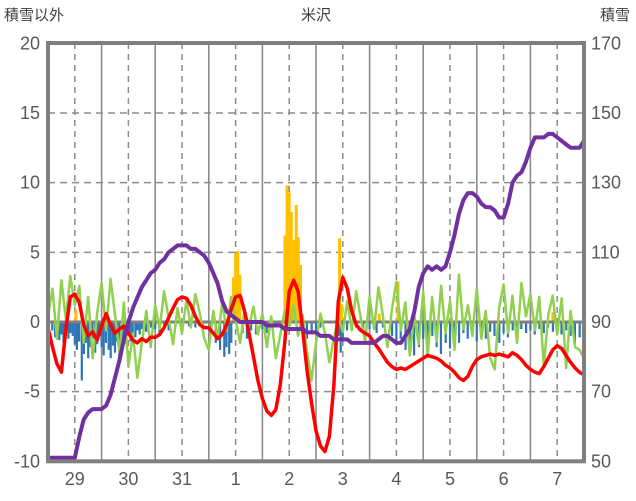 Image resolution: width=636 pixels, height=501 pixels. What do you see at coordinates (614, 15) in the screenshot?
I see `right-axis-title: 積雪` at bounding box center [614, 15].